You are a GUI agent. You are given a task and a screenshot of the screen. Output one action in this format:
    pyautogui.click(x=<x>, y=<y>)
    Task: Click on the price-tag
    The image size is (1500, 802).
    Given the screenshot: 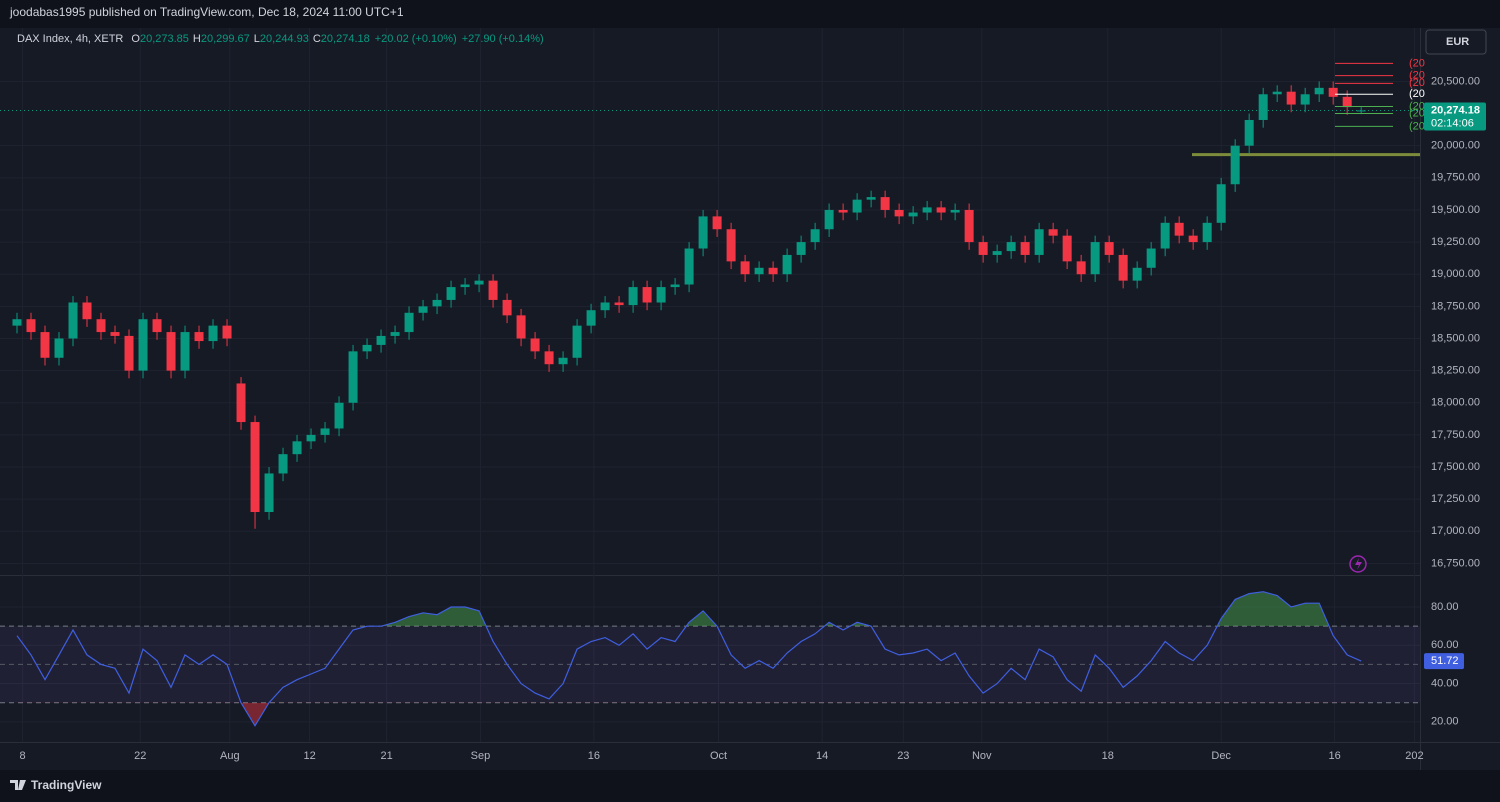 What is the action you would take?
    pyautogui.click(x=1455, y=116)
    